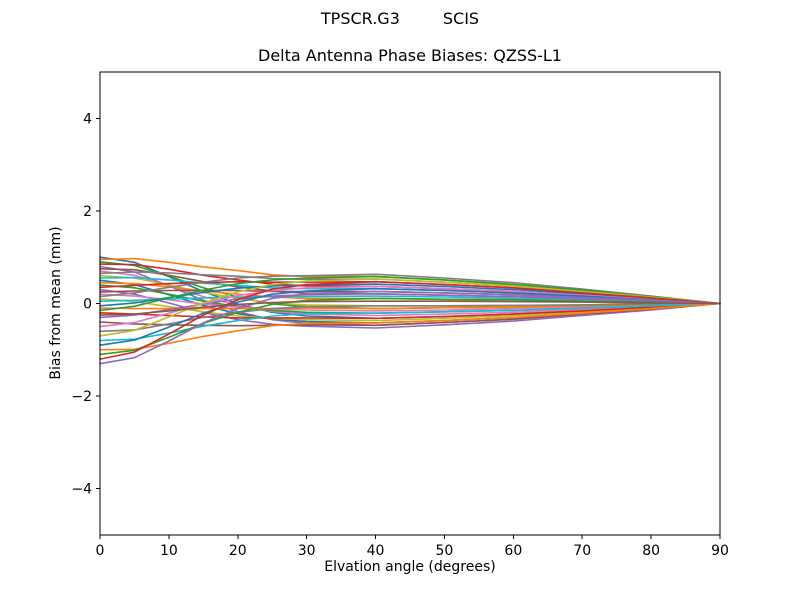  I want to click on x-tick-label: 50, so click(445, 551).